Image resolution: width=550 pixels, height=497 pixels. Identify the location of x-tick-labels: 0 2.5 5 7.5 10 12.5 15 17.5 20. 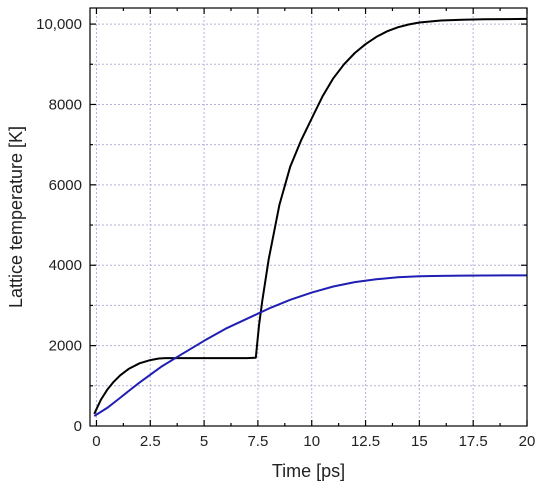
(313, 441).